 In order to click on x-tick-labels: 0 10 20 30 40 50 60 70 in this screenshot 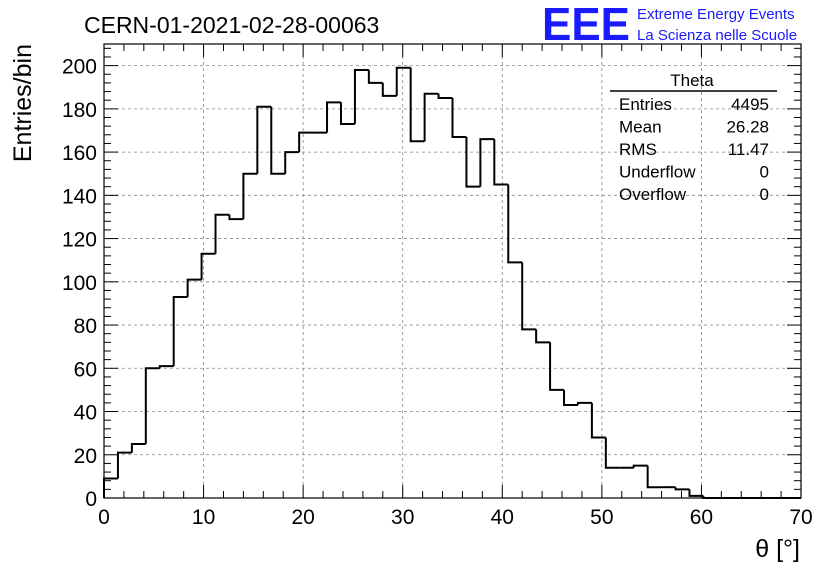, I will do `click(455, 517)`.